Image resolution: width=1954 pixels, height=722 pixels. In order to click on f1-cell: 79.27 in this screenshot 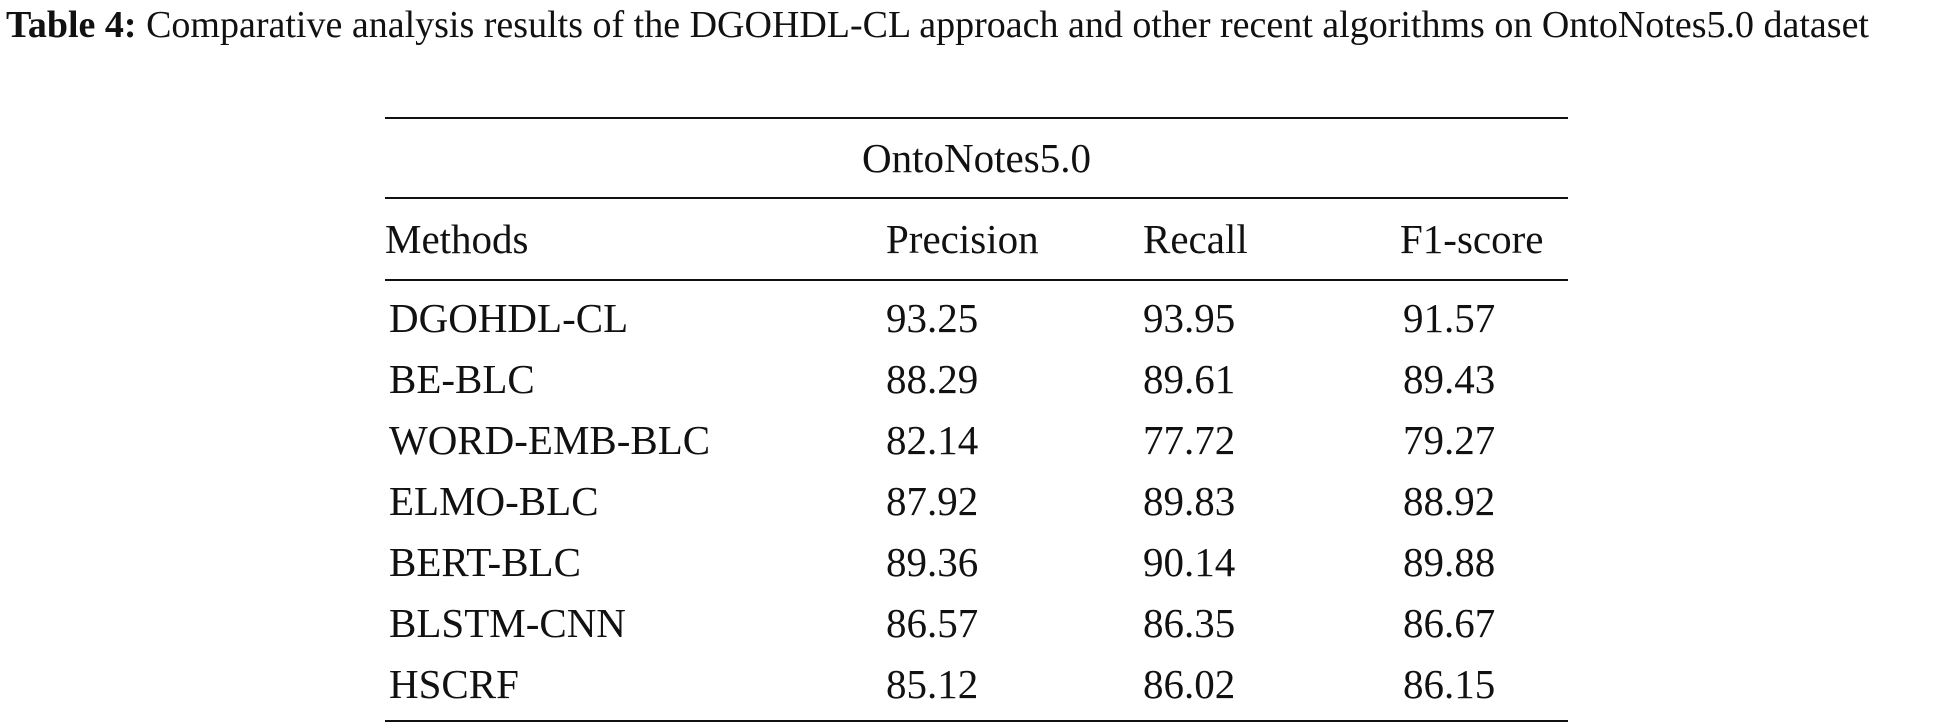, I will do `click(1449, 439)`.